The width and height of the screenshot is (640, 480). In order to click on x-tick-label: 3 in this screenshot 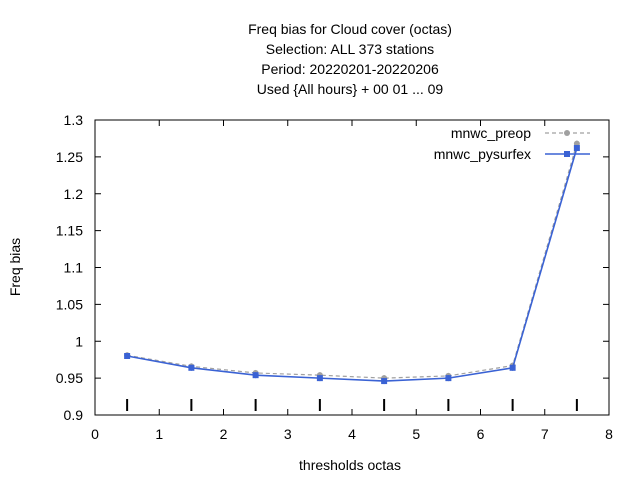, I will do `click(288, 434)`.